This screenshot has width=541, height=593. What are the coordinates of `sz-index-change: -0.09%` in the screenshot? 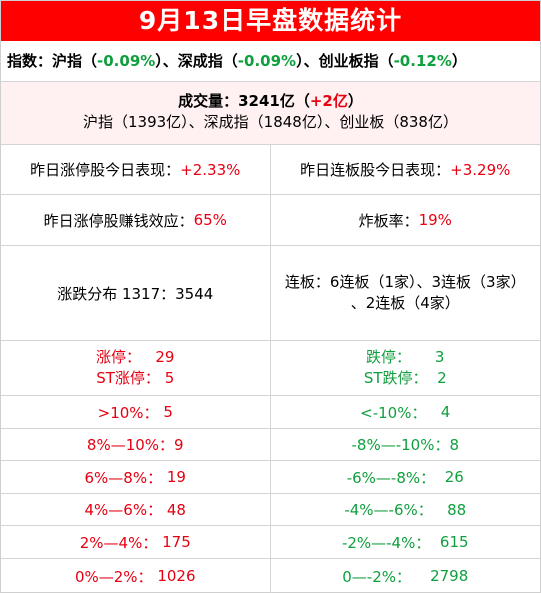 It's located at (267, 61).